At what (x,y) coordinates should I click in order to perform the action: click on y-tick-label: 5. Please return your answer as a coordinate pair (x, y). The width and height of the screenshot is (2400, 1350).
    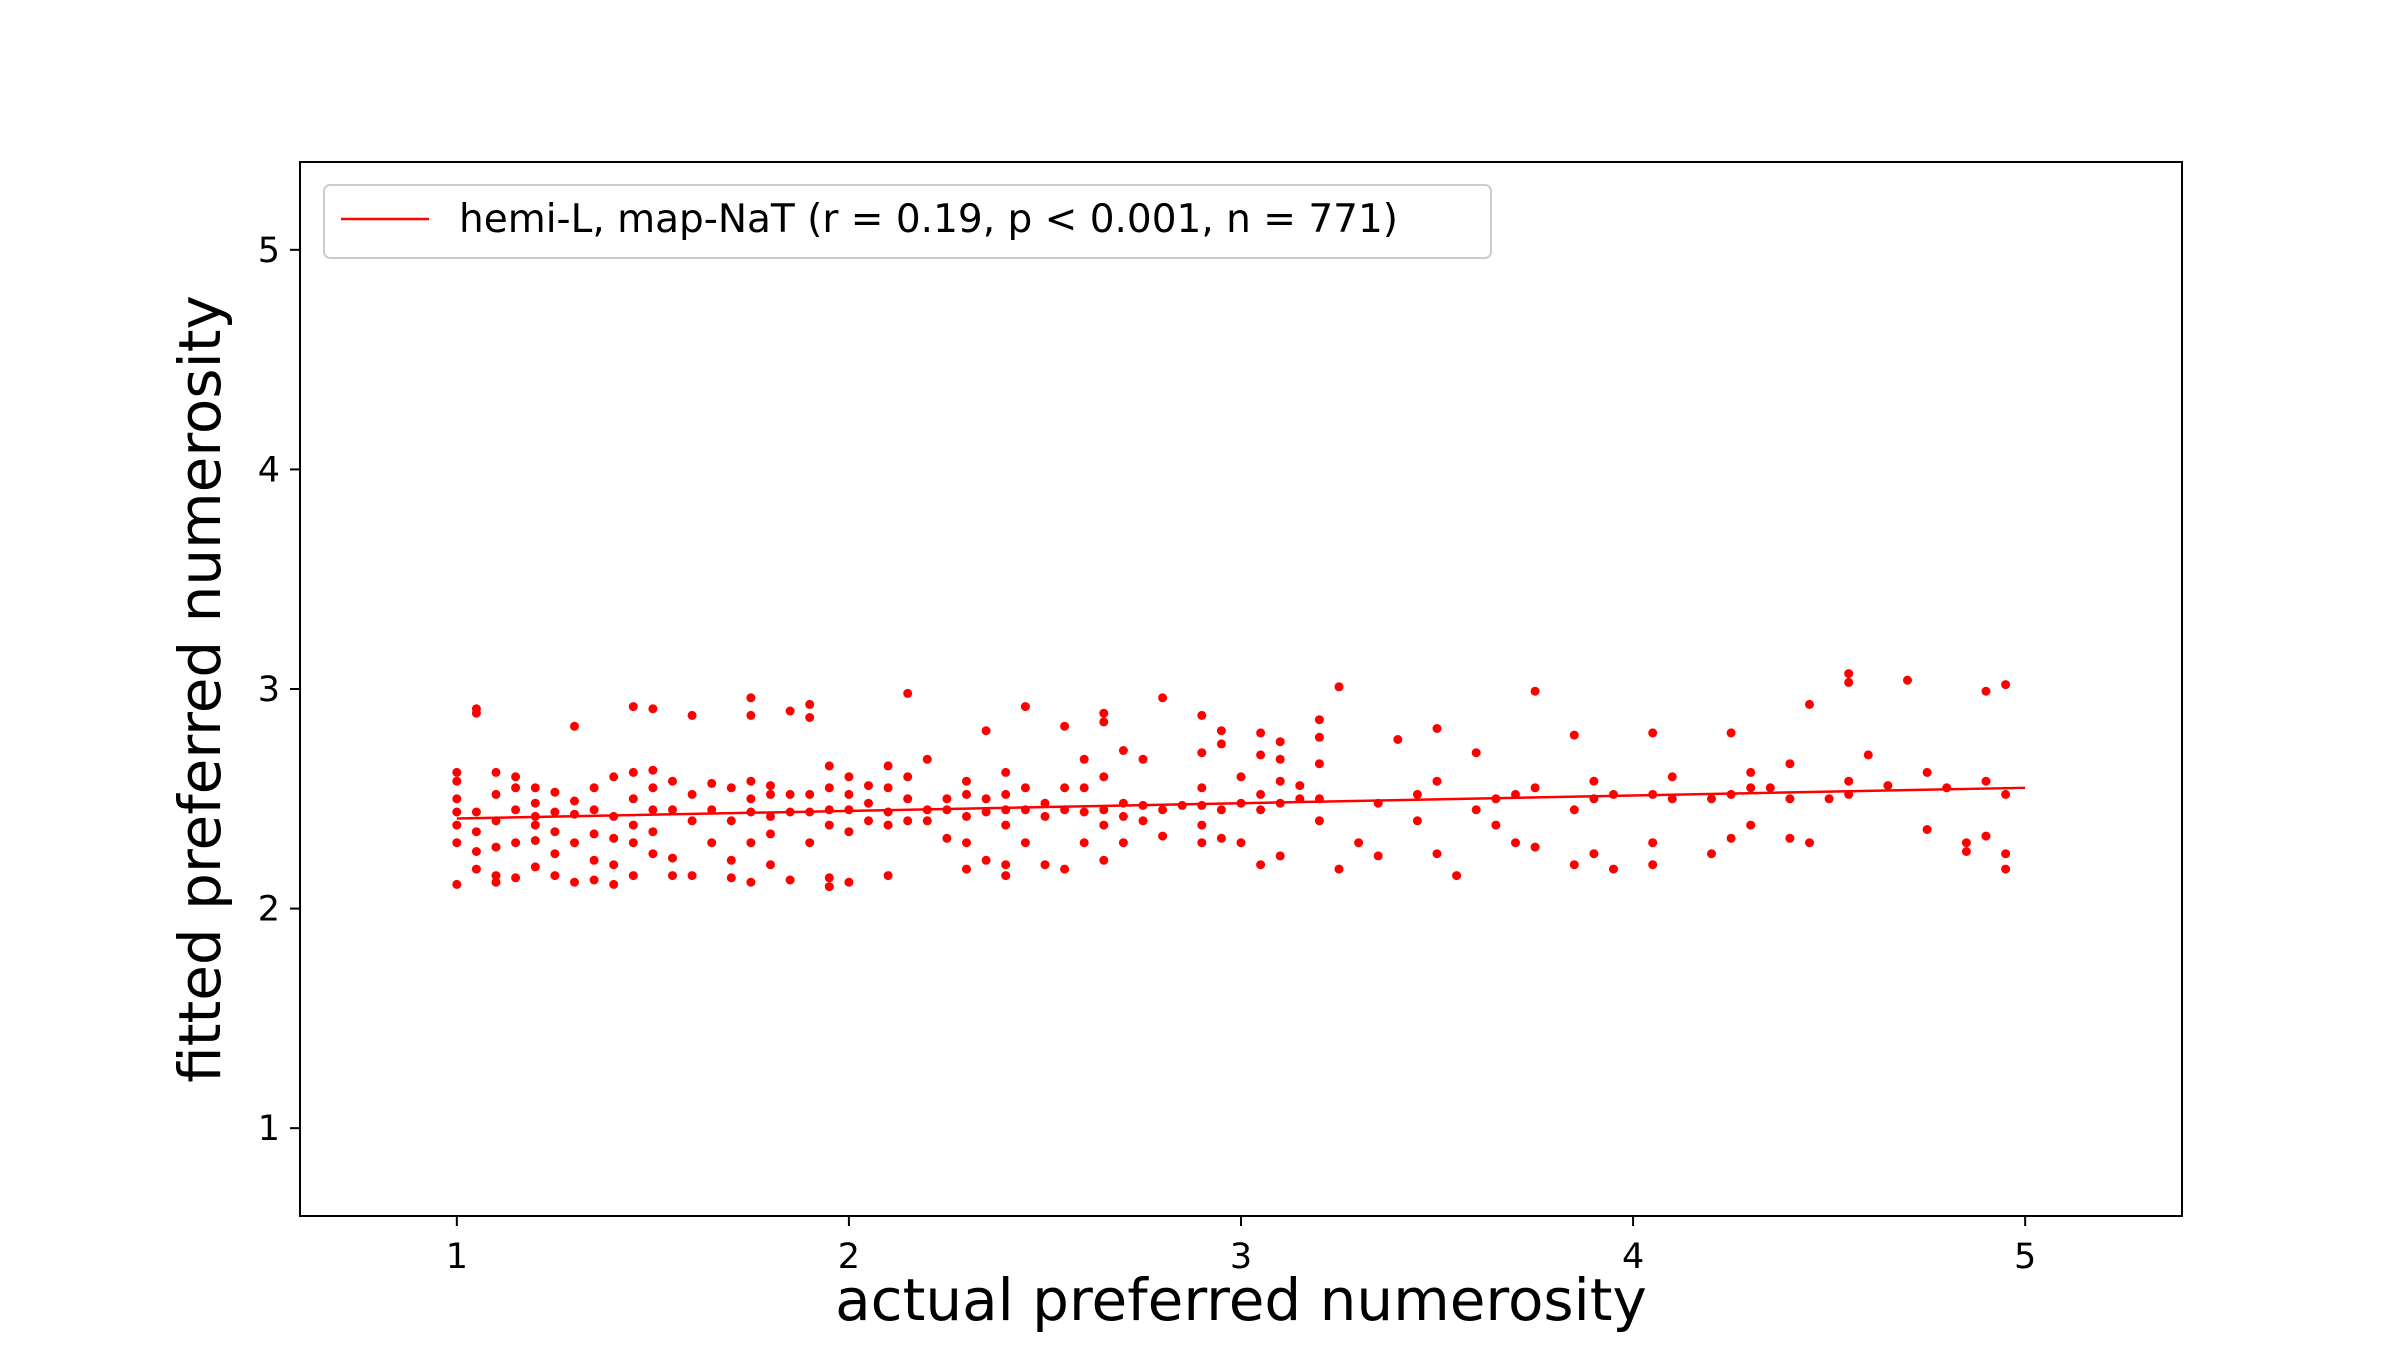
    Looking at the image, I should click on (269, 251).